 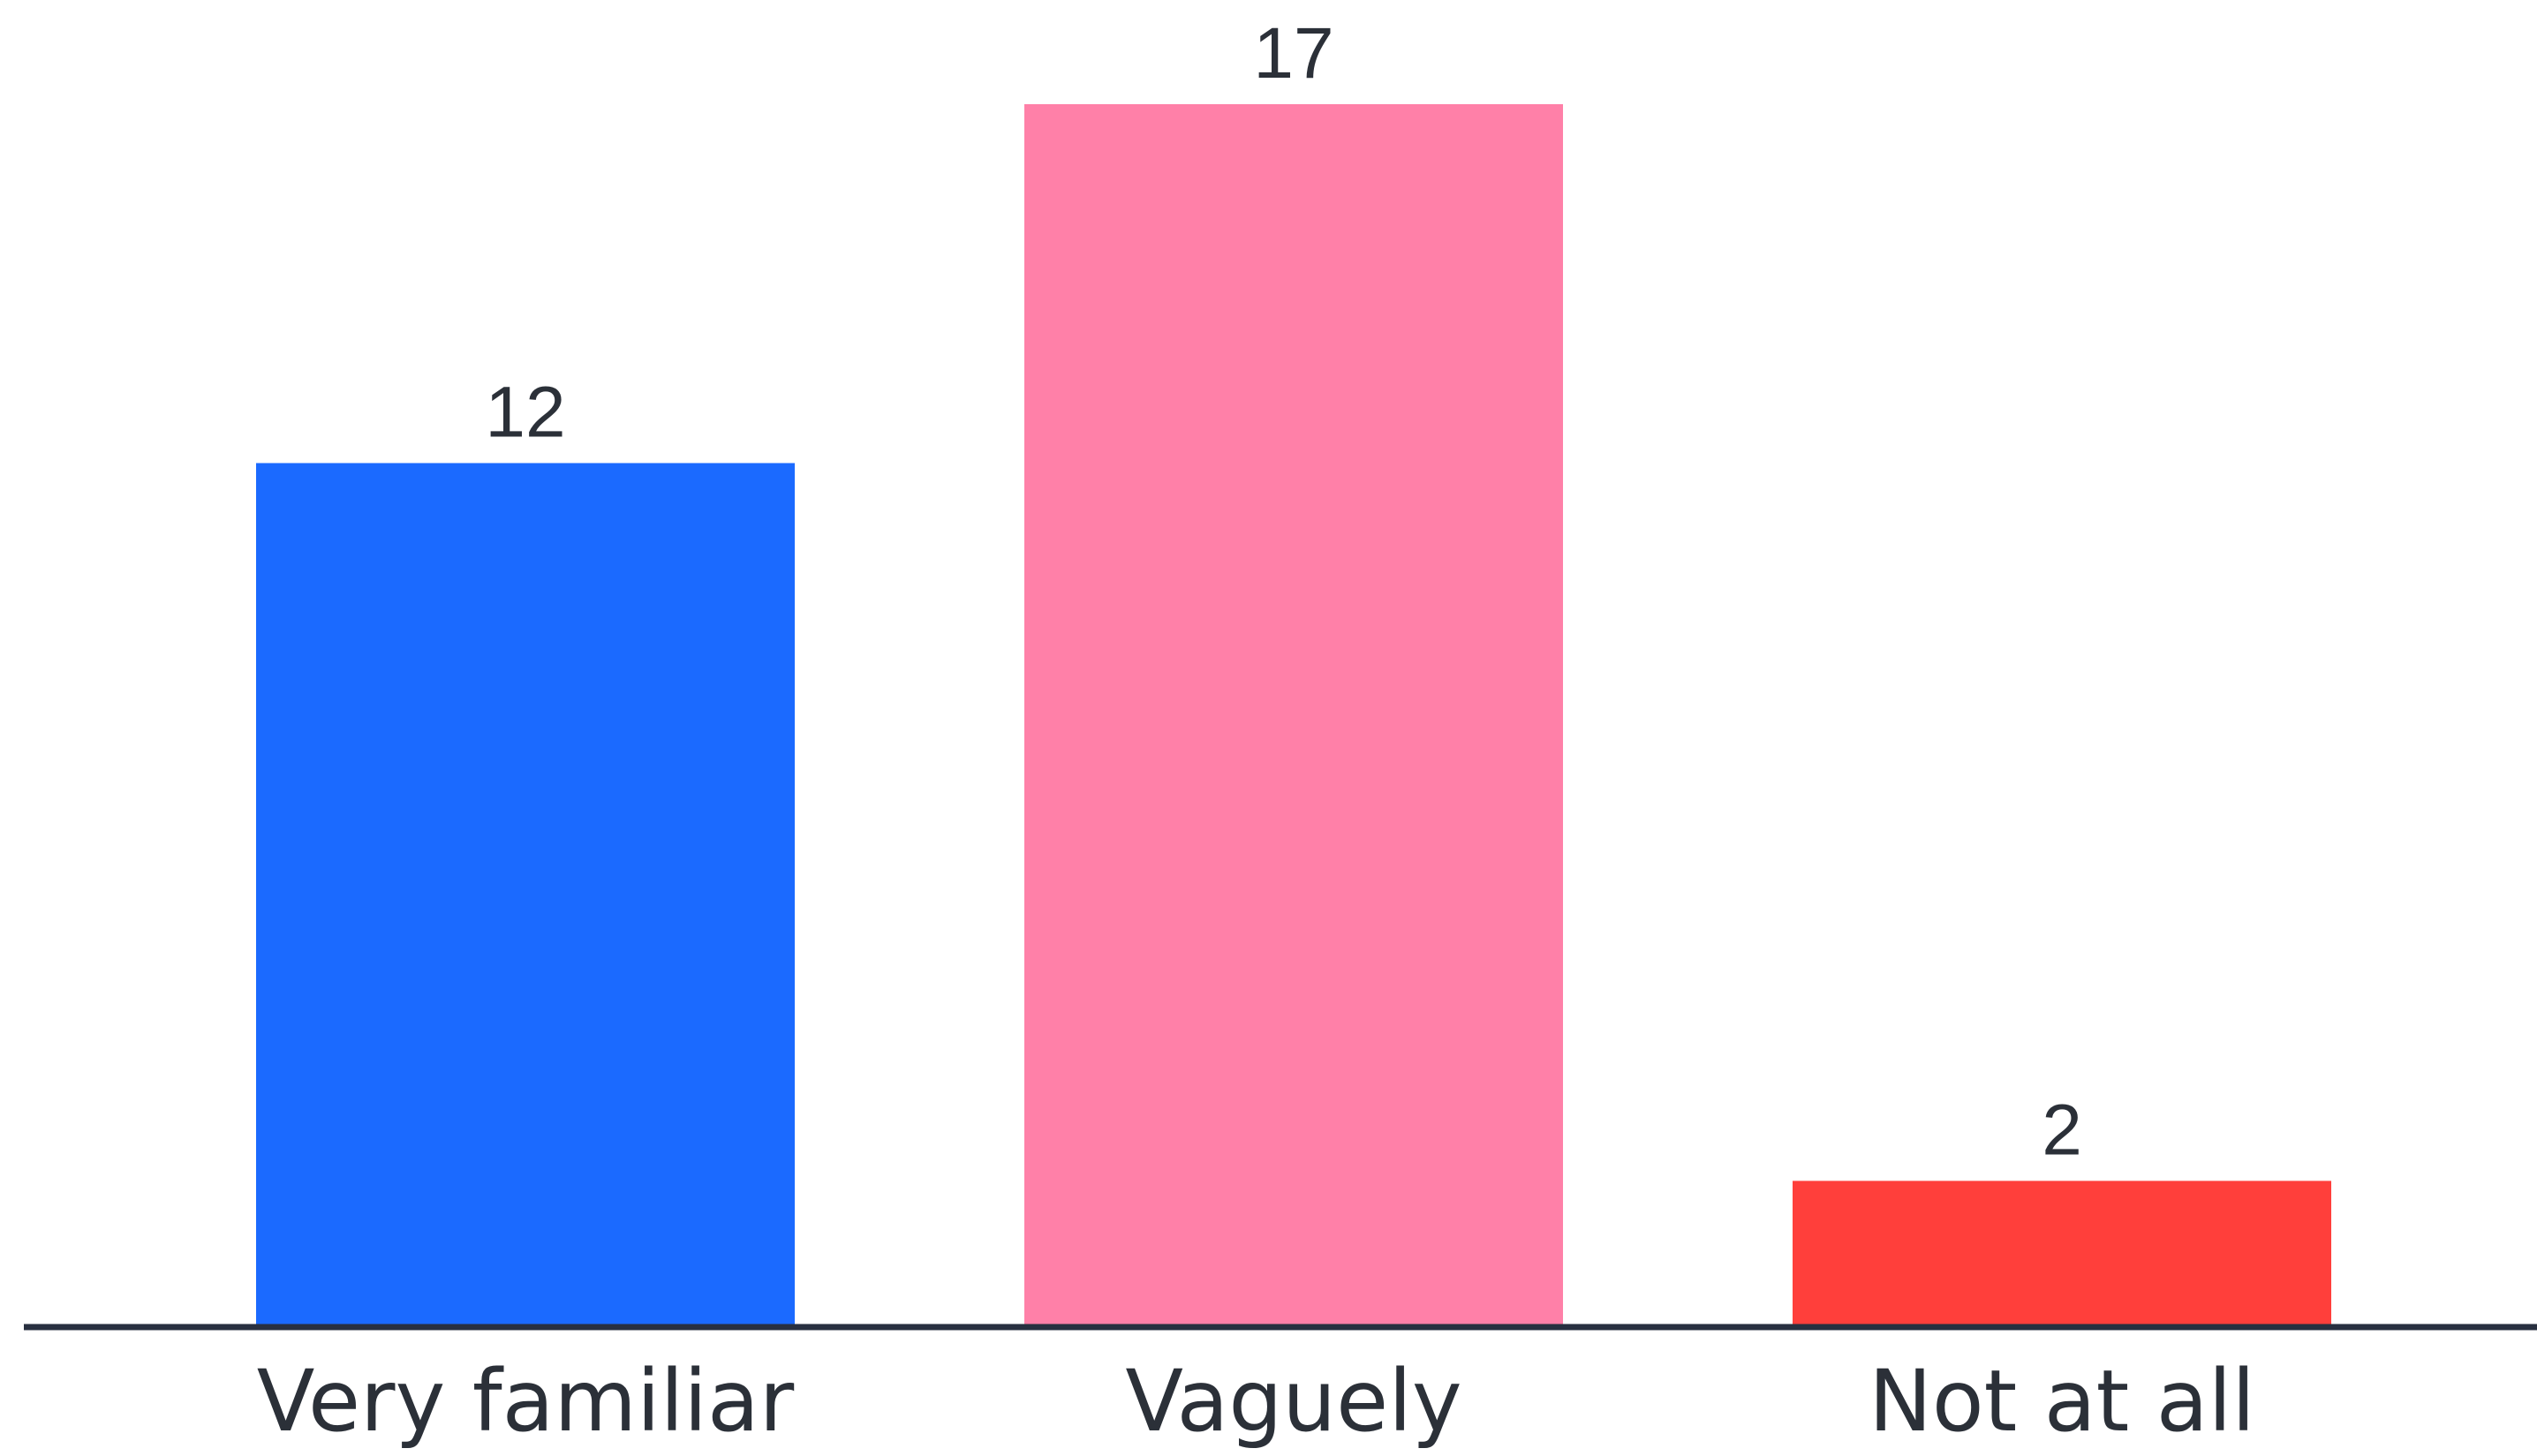 What do you see at coordinates (525, 412) in the screenshot?
I see `value-label-very-familiar: 12` at bounding box center [525, 412].